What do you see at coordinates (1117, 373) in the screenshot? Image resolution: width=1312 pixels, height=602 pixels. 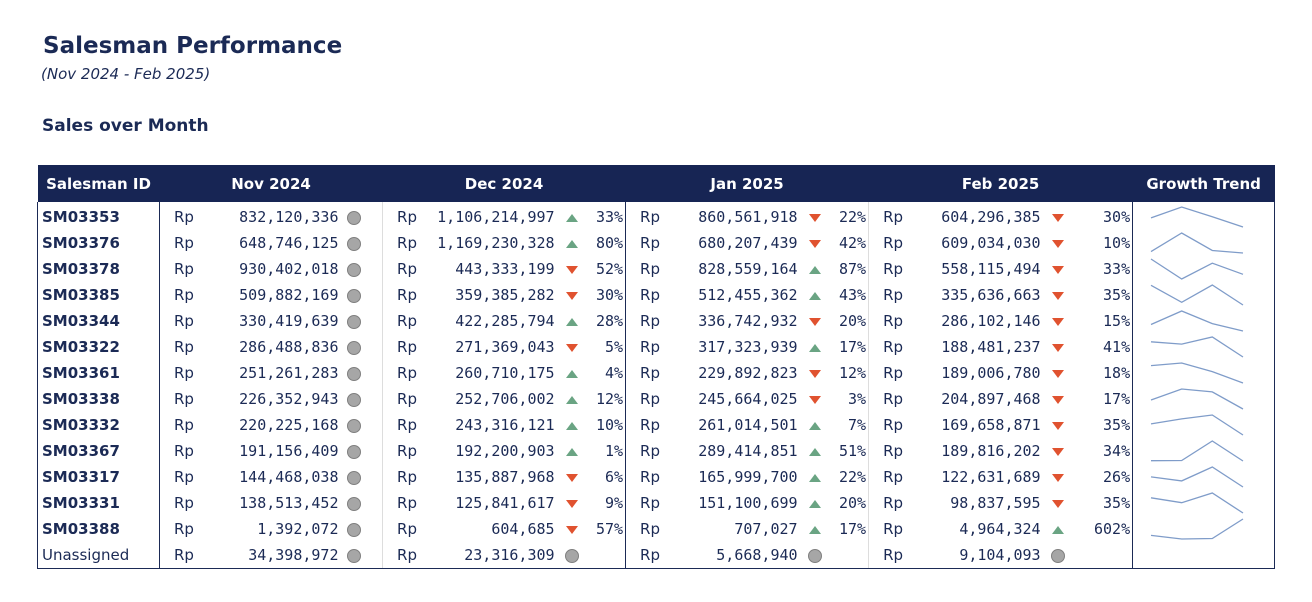 I see `feb-change-pct: 18%` at bounding box center [1117, 373].